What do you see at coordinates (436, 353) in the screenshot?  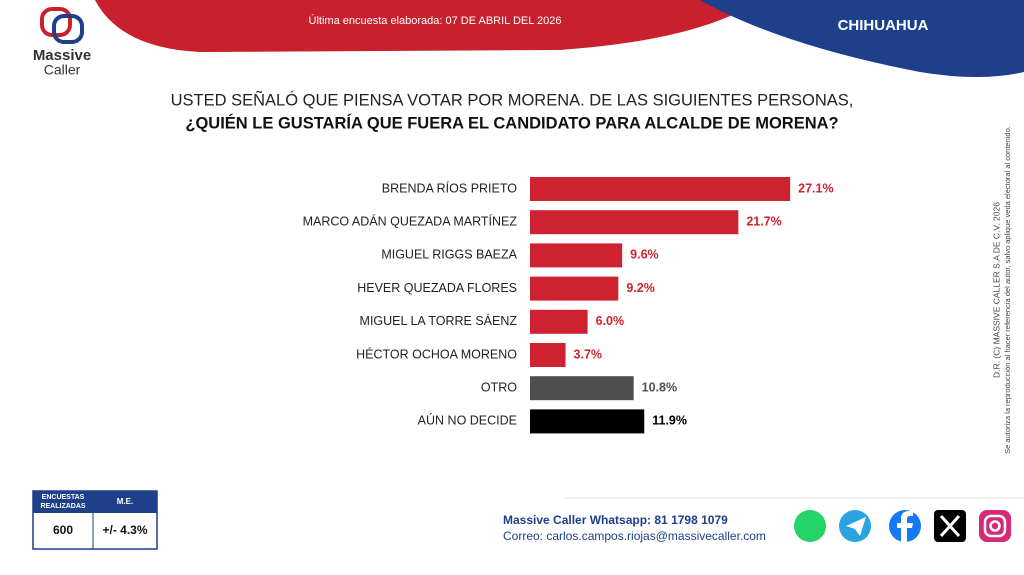 I see `category-label: HÉCTOR OCHOA MORENO` at bounding box center [436, 353].